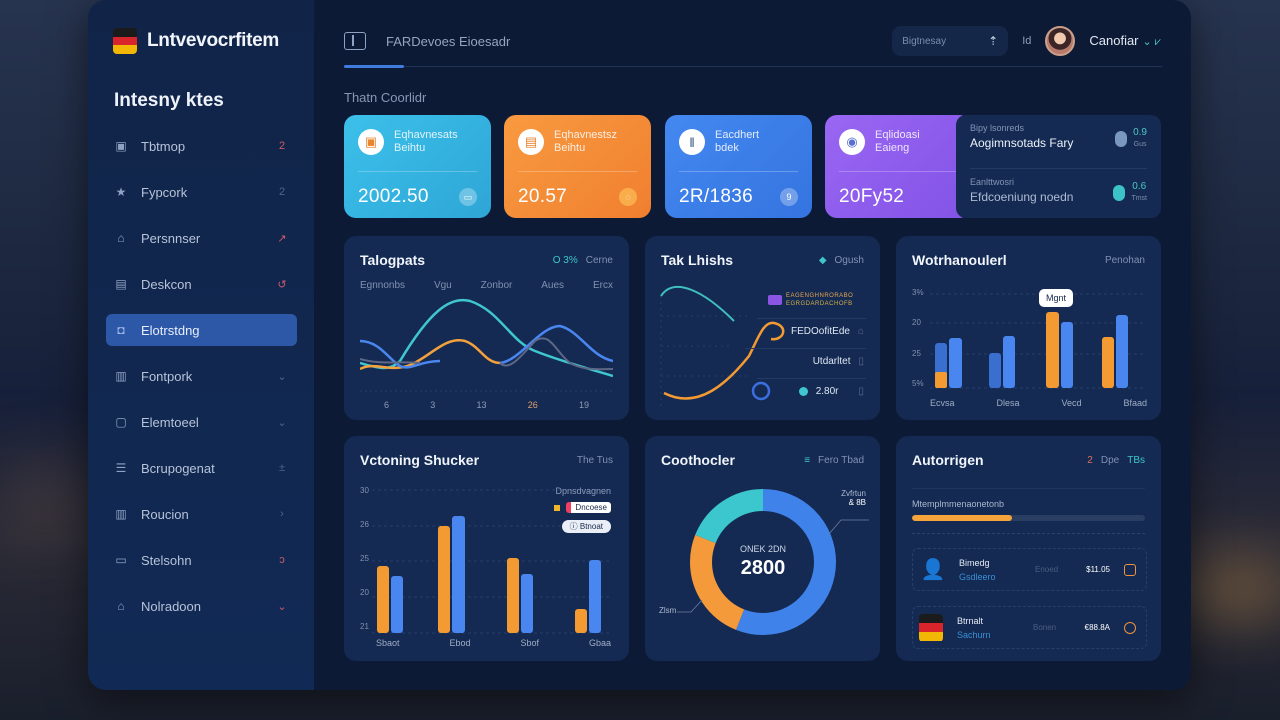 The width and height of the screenshot is (1280, 720). What do you see at coordinates (364, 490) in the screenshot?
I see `y-label: 30` at bounding box center [364, 490].